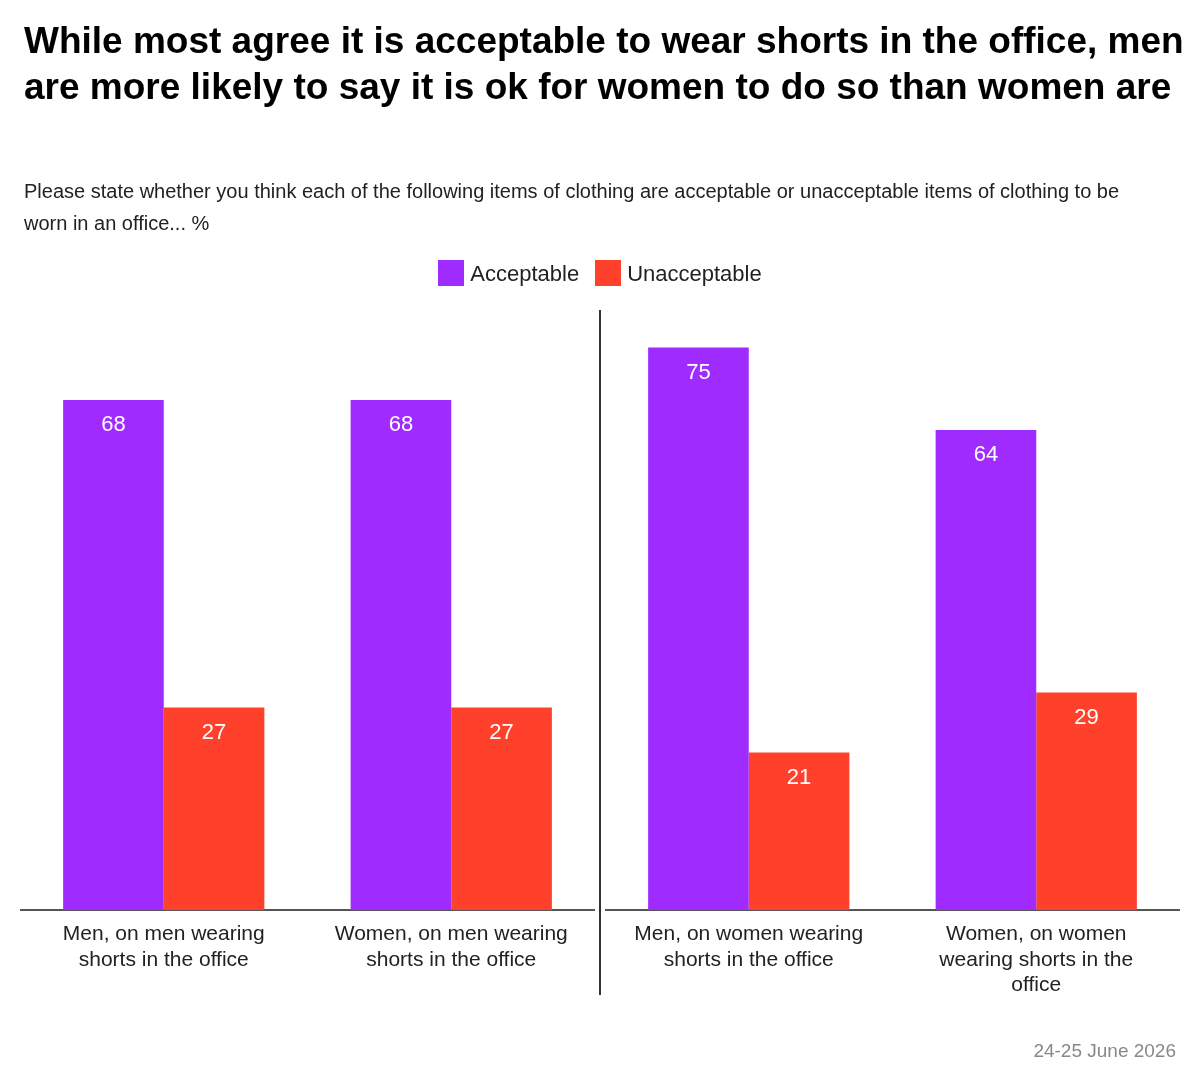 This screenshot has height=1082, width=1200. Describe the element at coordinates (986, 454) in the screenshot. I see `data-label: 64` at that location.